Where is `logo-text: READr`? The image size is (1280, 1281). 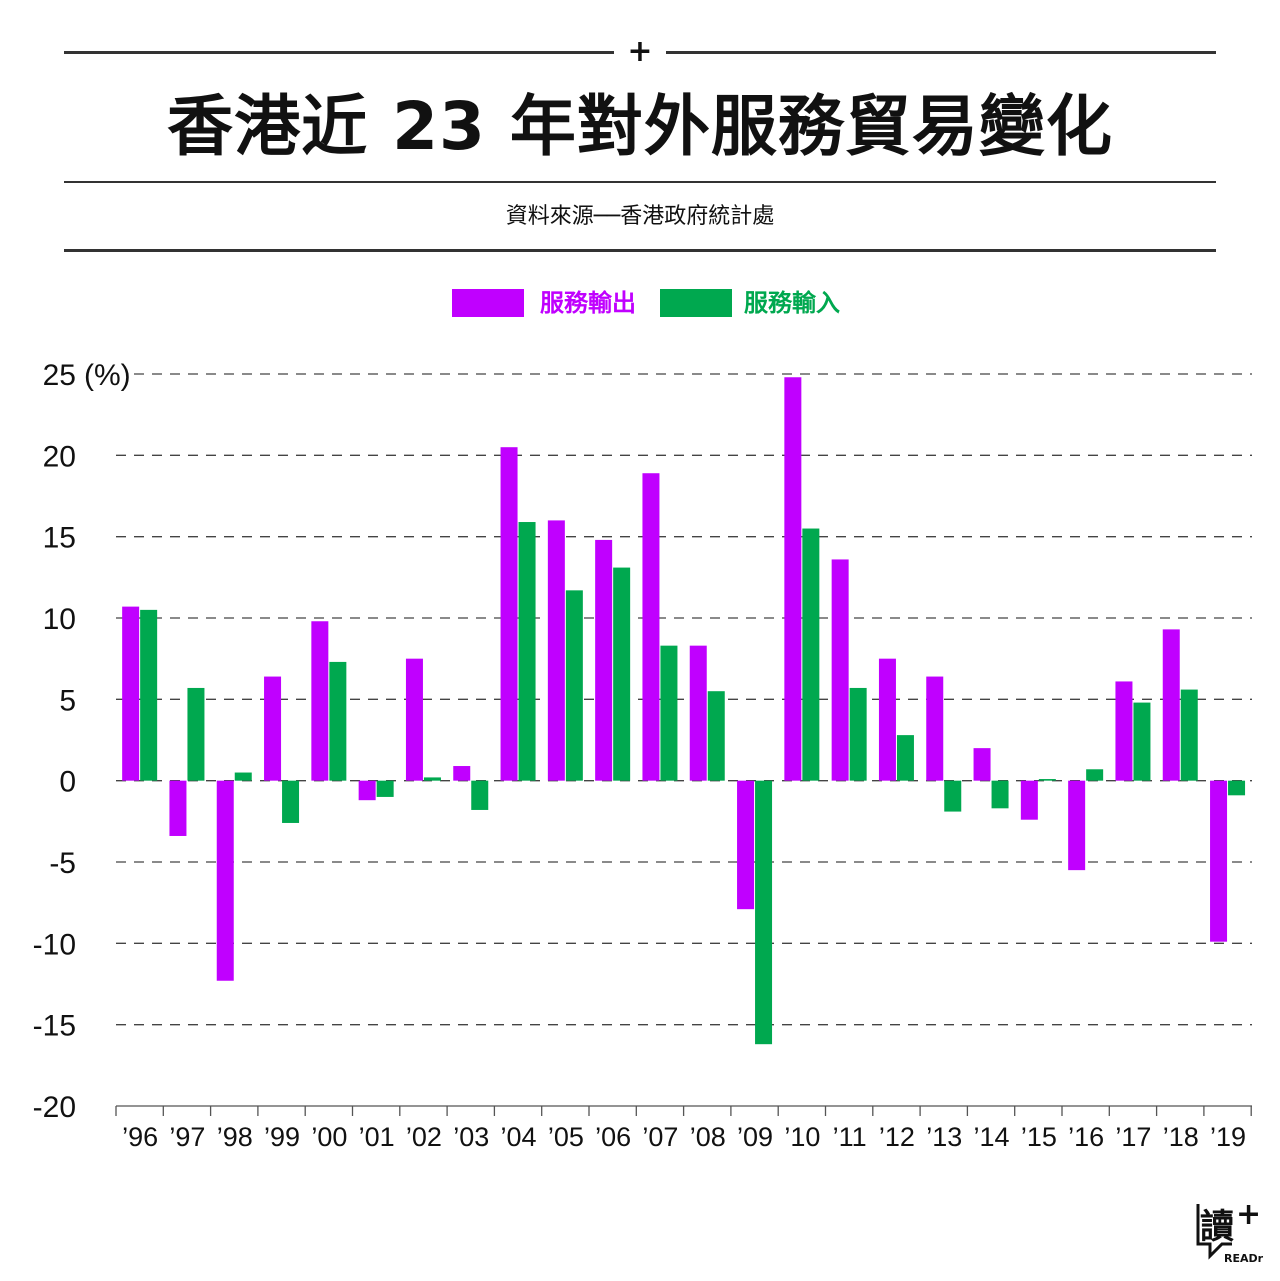
logo-text: READr is located at coordinates (1244, 1258).